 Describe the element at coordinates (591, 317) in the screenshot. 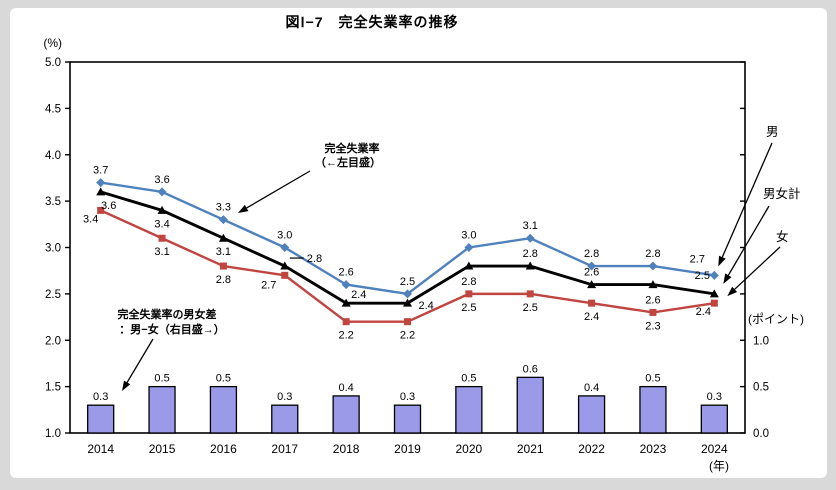

I see `value-label-female: 2.4` at that location.